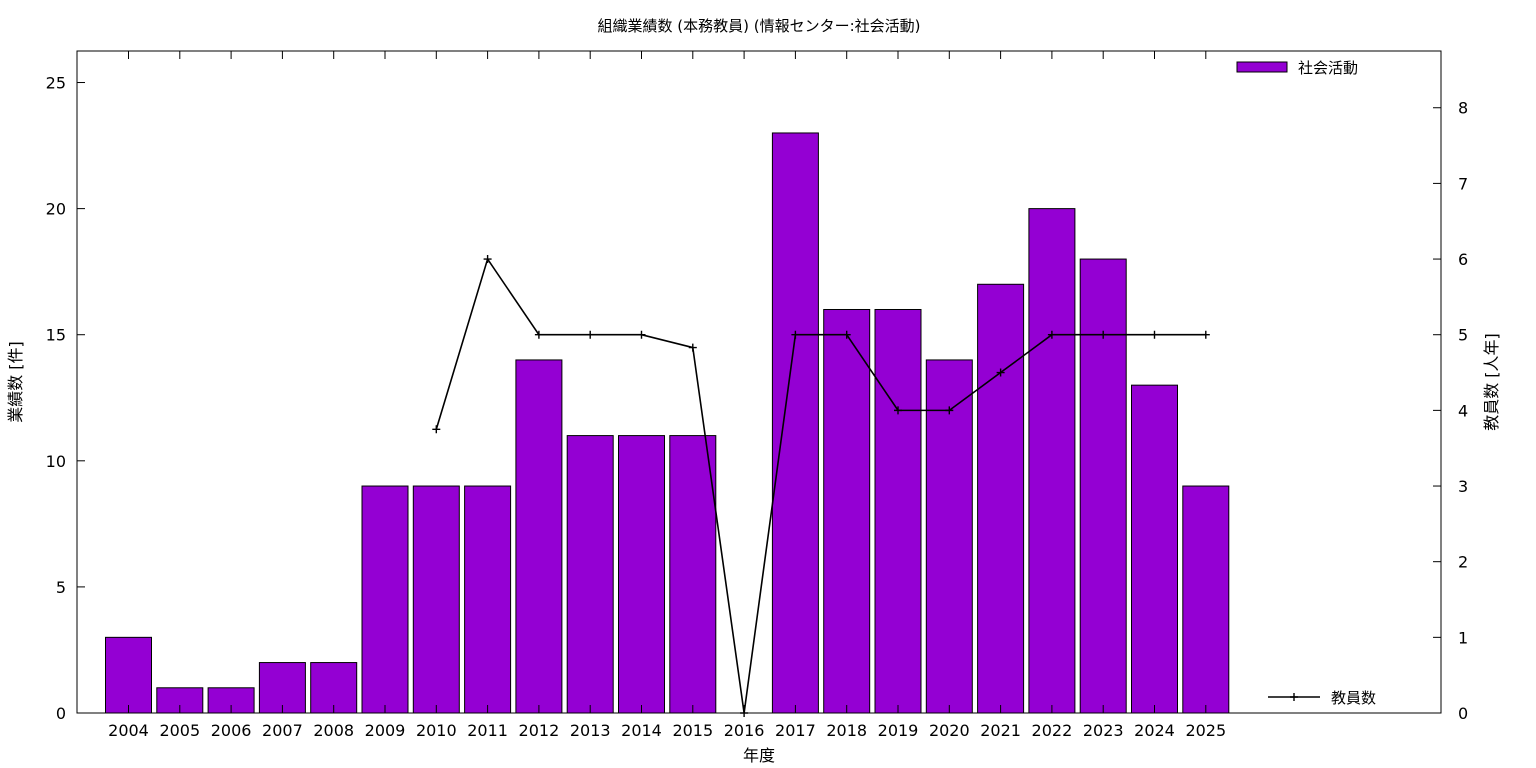  What do you see at coordinates (1000, 372) in the screenshot?
I see `line-point-2021` at bounding box center [1000, 372].